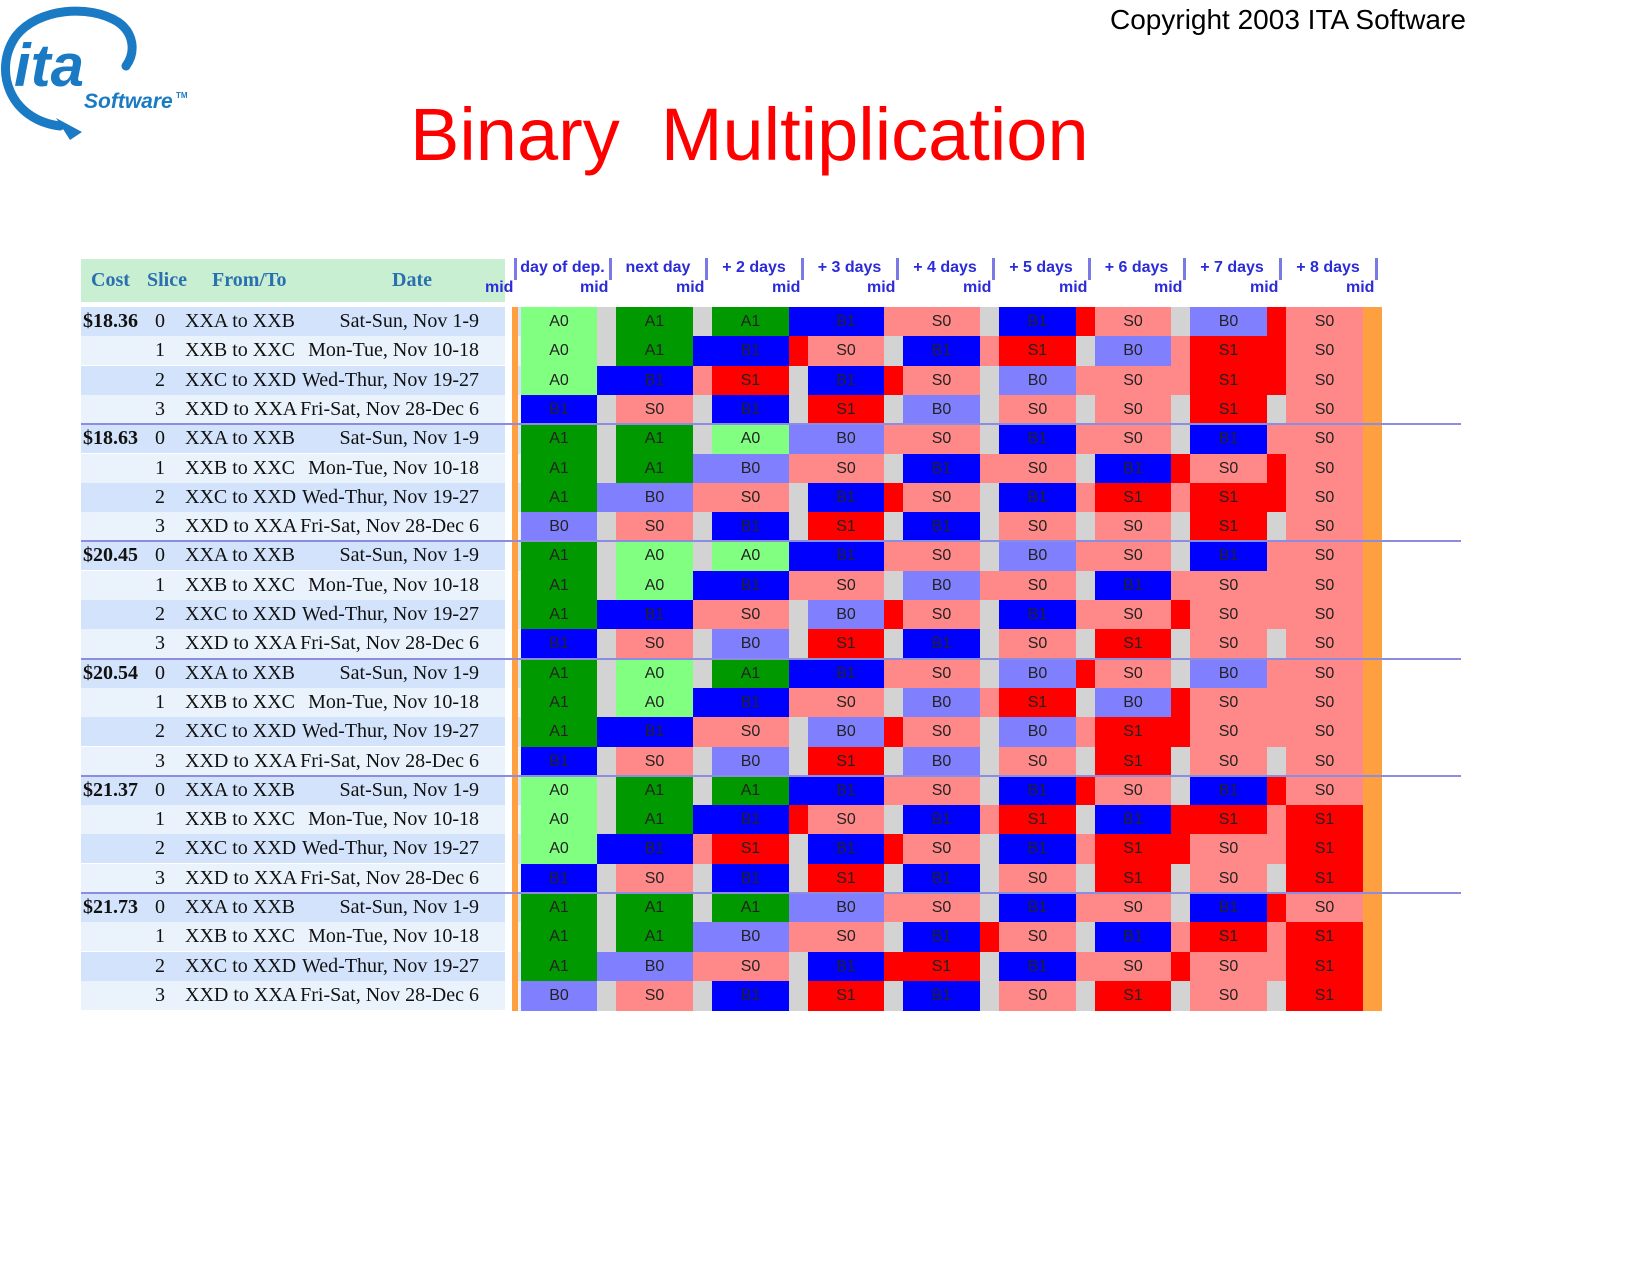 This screenshot has height=1274, width=1650. I want to click on date-text: Fri-Sat, Nov 28-Dec 6, so click(389, 643).